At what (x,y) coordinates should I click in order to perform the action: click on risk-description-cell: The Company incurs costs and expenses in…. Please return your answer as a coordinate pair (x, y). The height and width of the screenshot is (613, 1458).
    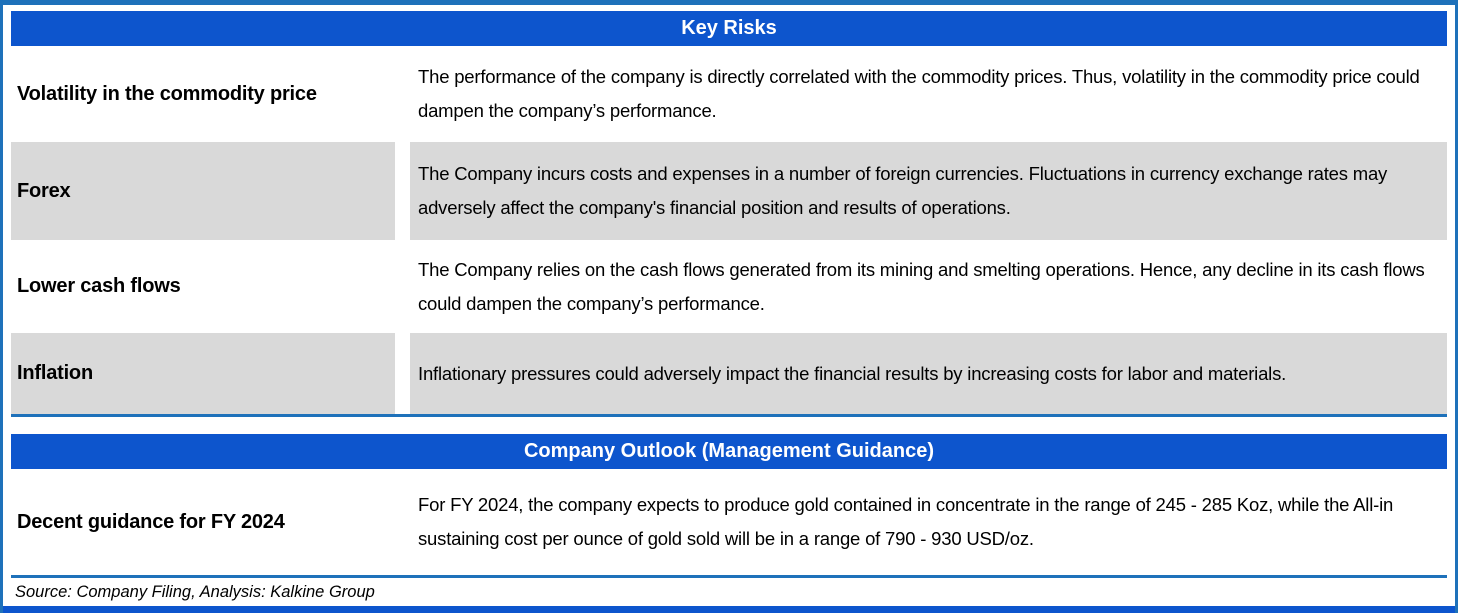
    Looking at the image, I should click on (928, 191).